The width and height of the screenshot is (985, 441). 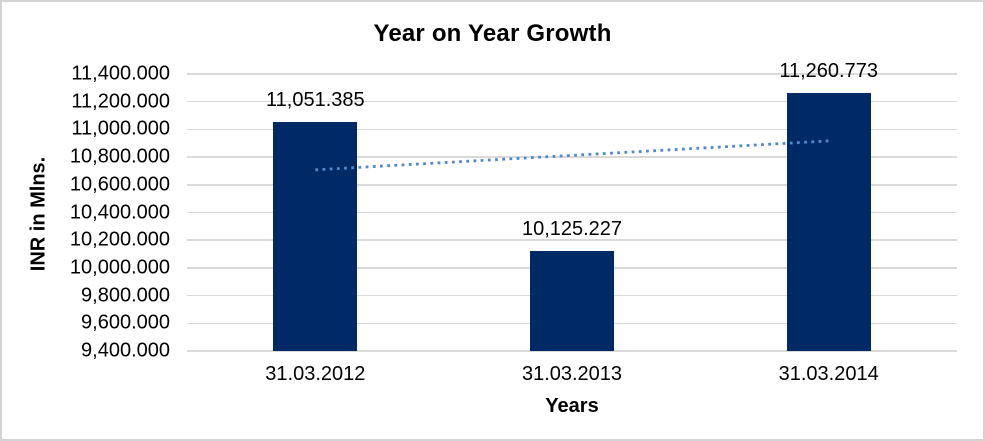 I want to click on x-axis-tick-labels: 31.03.2012 31.03.2013 31.03.2014, so click(x=572, y=371).